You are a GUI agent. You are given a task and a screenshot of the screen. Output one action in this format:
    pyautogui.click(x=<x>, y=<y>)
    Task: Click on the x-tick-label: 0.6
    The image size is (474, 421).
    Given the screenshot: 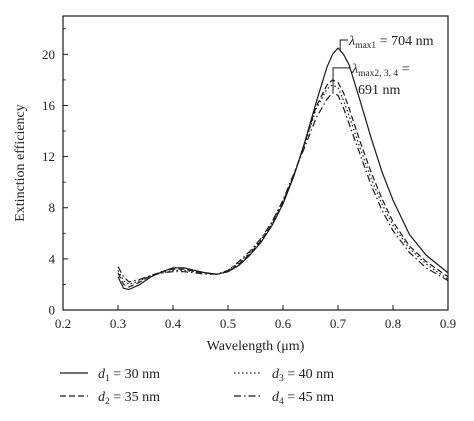 What is the action you would take?
    pyautogui.click(x=283, y=323)
    